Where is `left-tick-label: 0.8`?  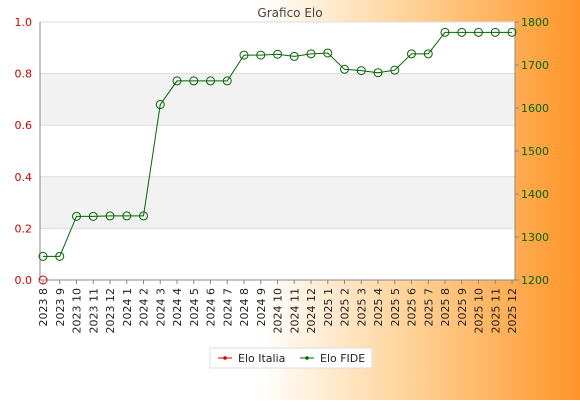 left-tick-label: 0.8 is located at coordinates (24, 74).